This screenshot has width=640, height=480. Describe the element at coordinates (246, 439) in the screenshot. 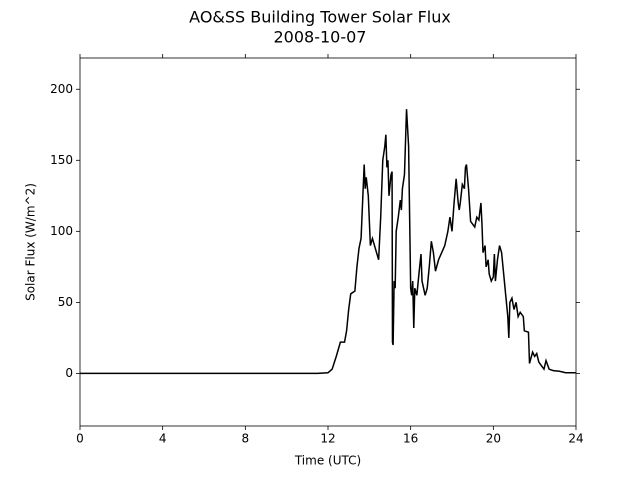

I see `x-tick-label: 8` at that location.